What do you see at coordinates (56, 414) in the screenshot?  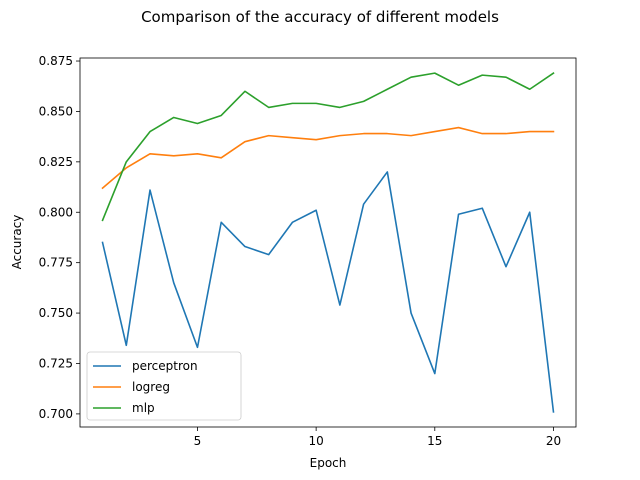 I see `y-tick-label: 0.700` at bounding box center [56, 414].